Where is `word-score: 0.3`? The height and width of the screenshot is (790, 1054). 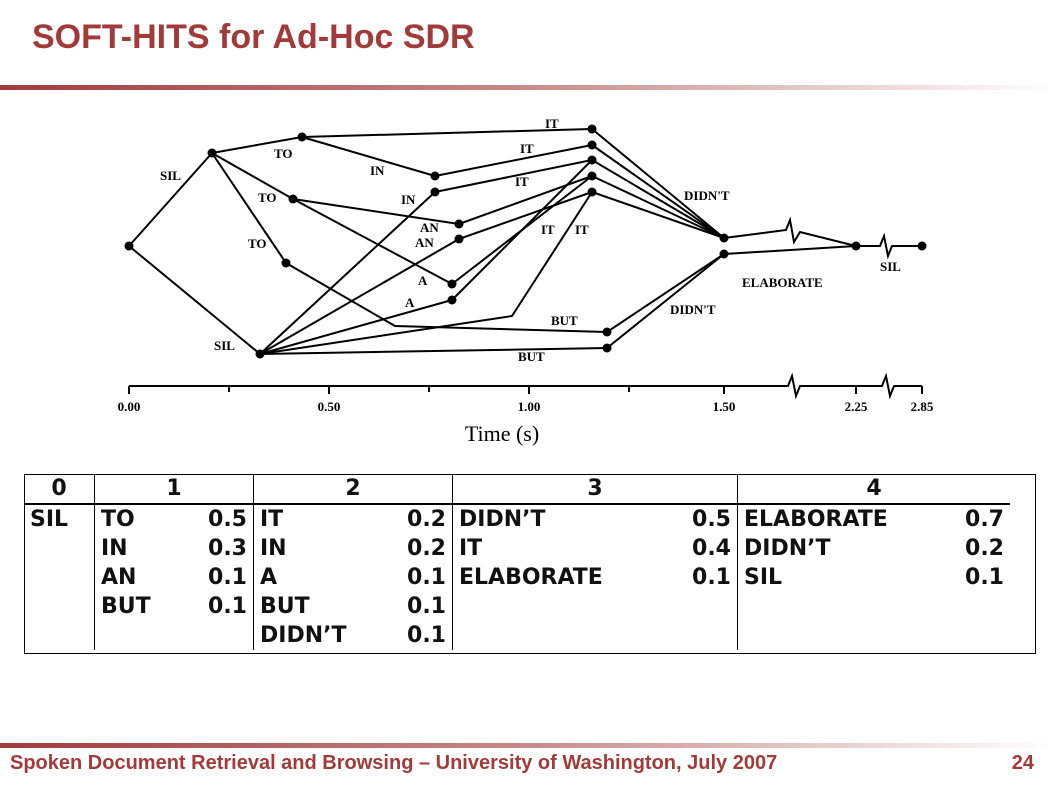
word-score: 0.3 is located at coordinates (227, 548).